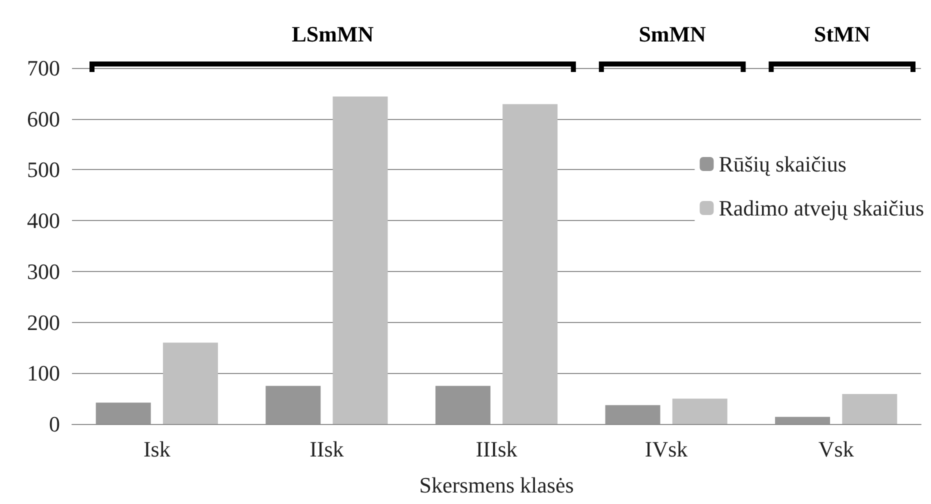  I want to click on x-tick-label: IVsk, so click(666, 449).